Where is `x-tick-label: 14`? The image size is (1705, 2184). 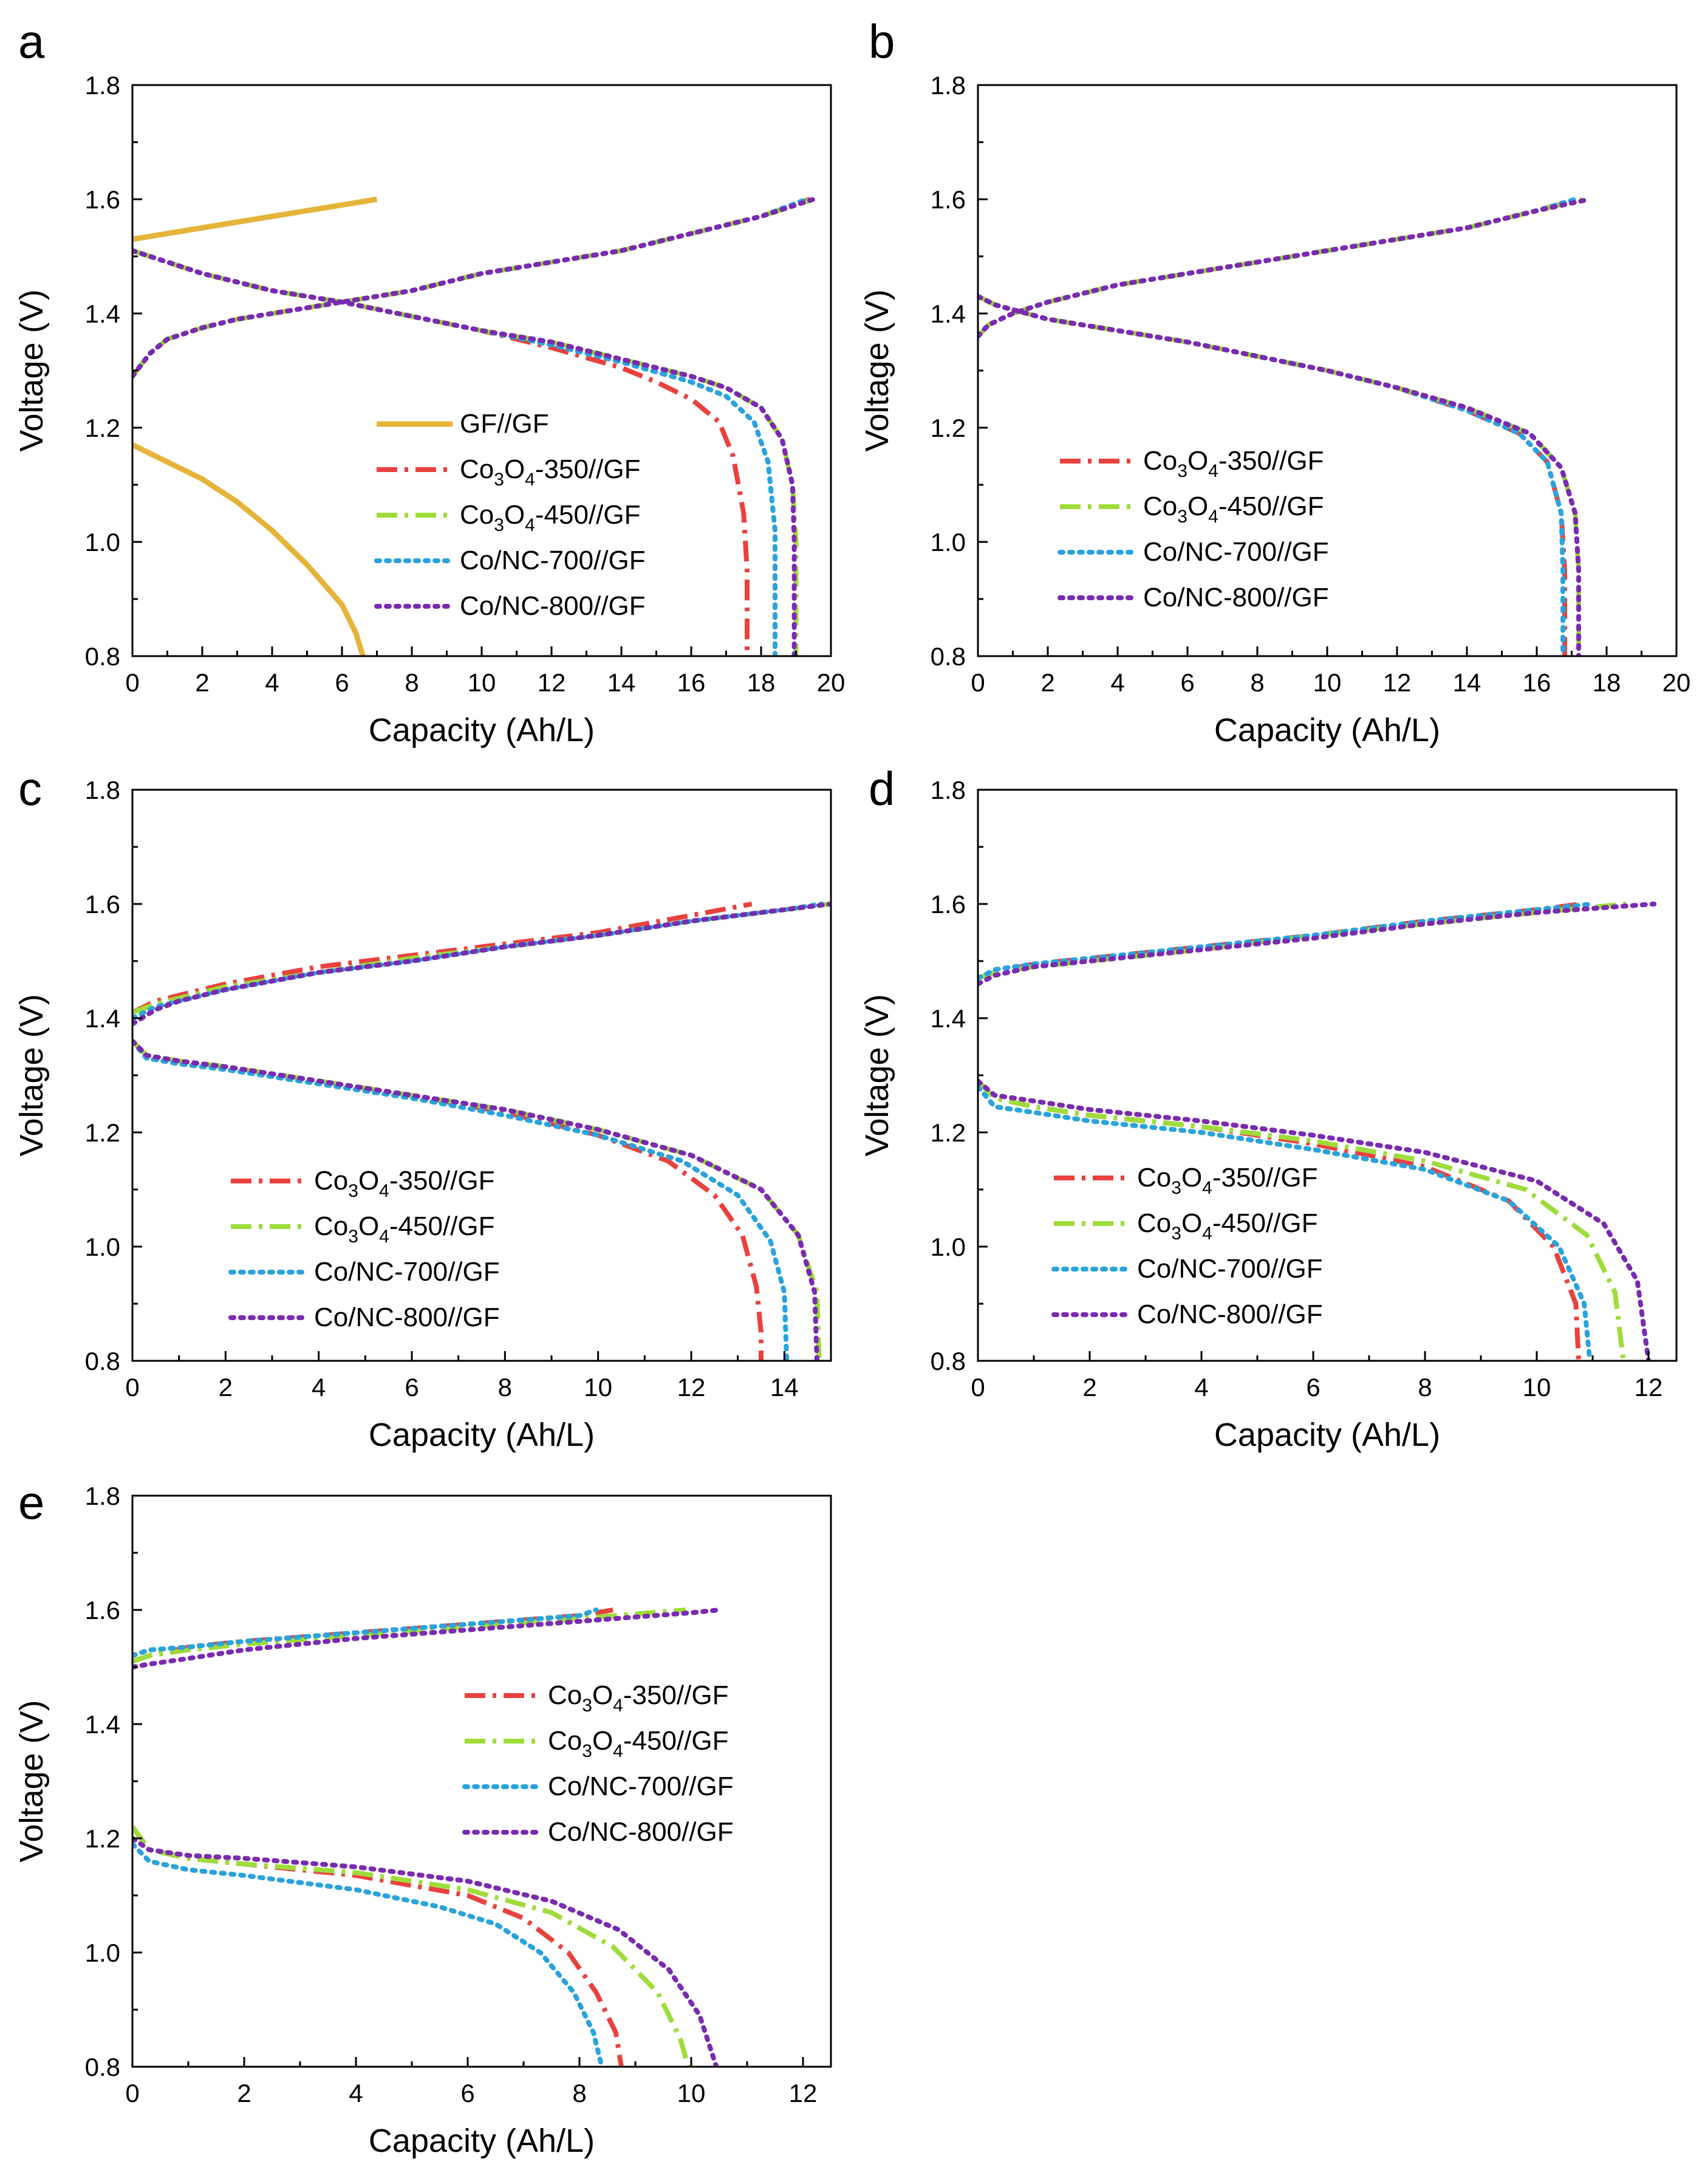 x-tick-label: 14 is located at coordinates (1467, 682).